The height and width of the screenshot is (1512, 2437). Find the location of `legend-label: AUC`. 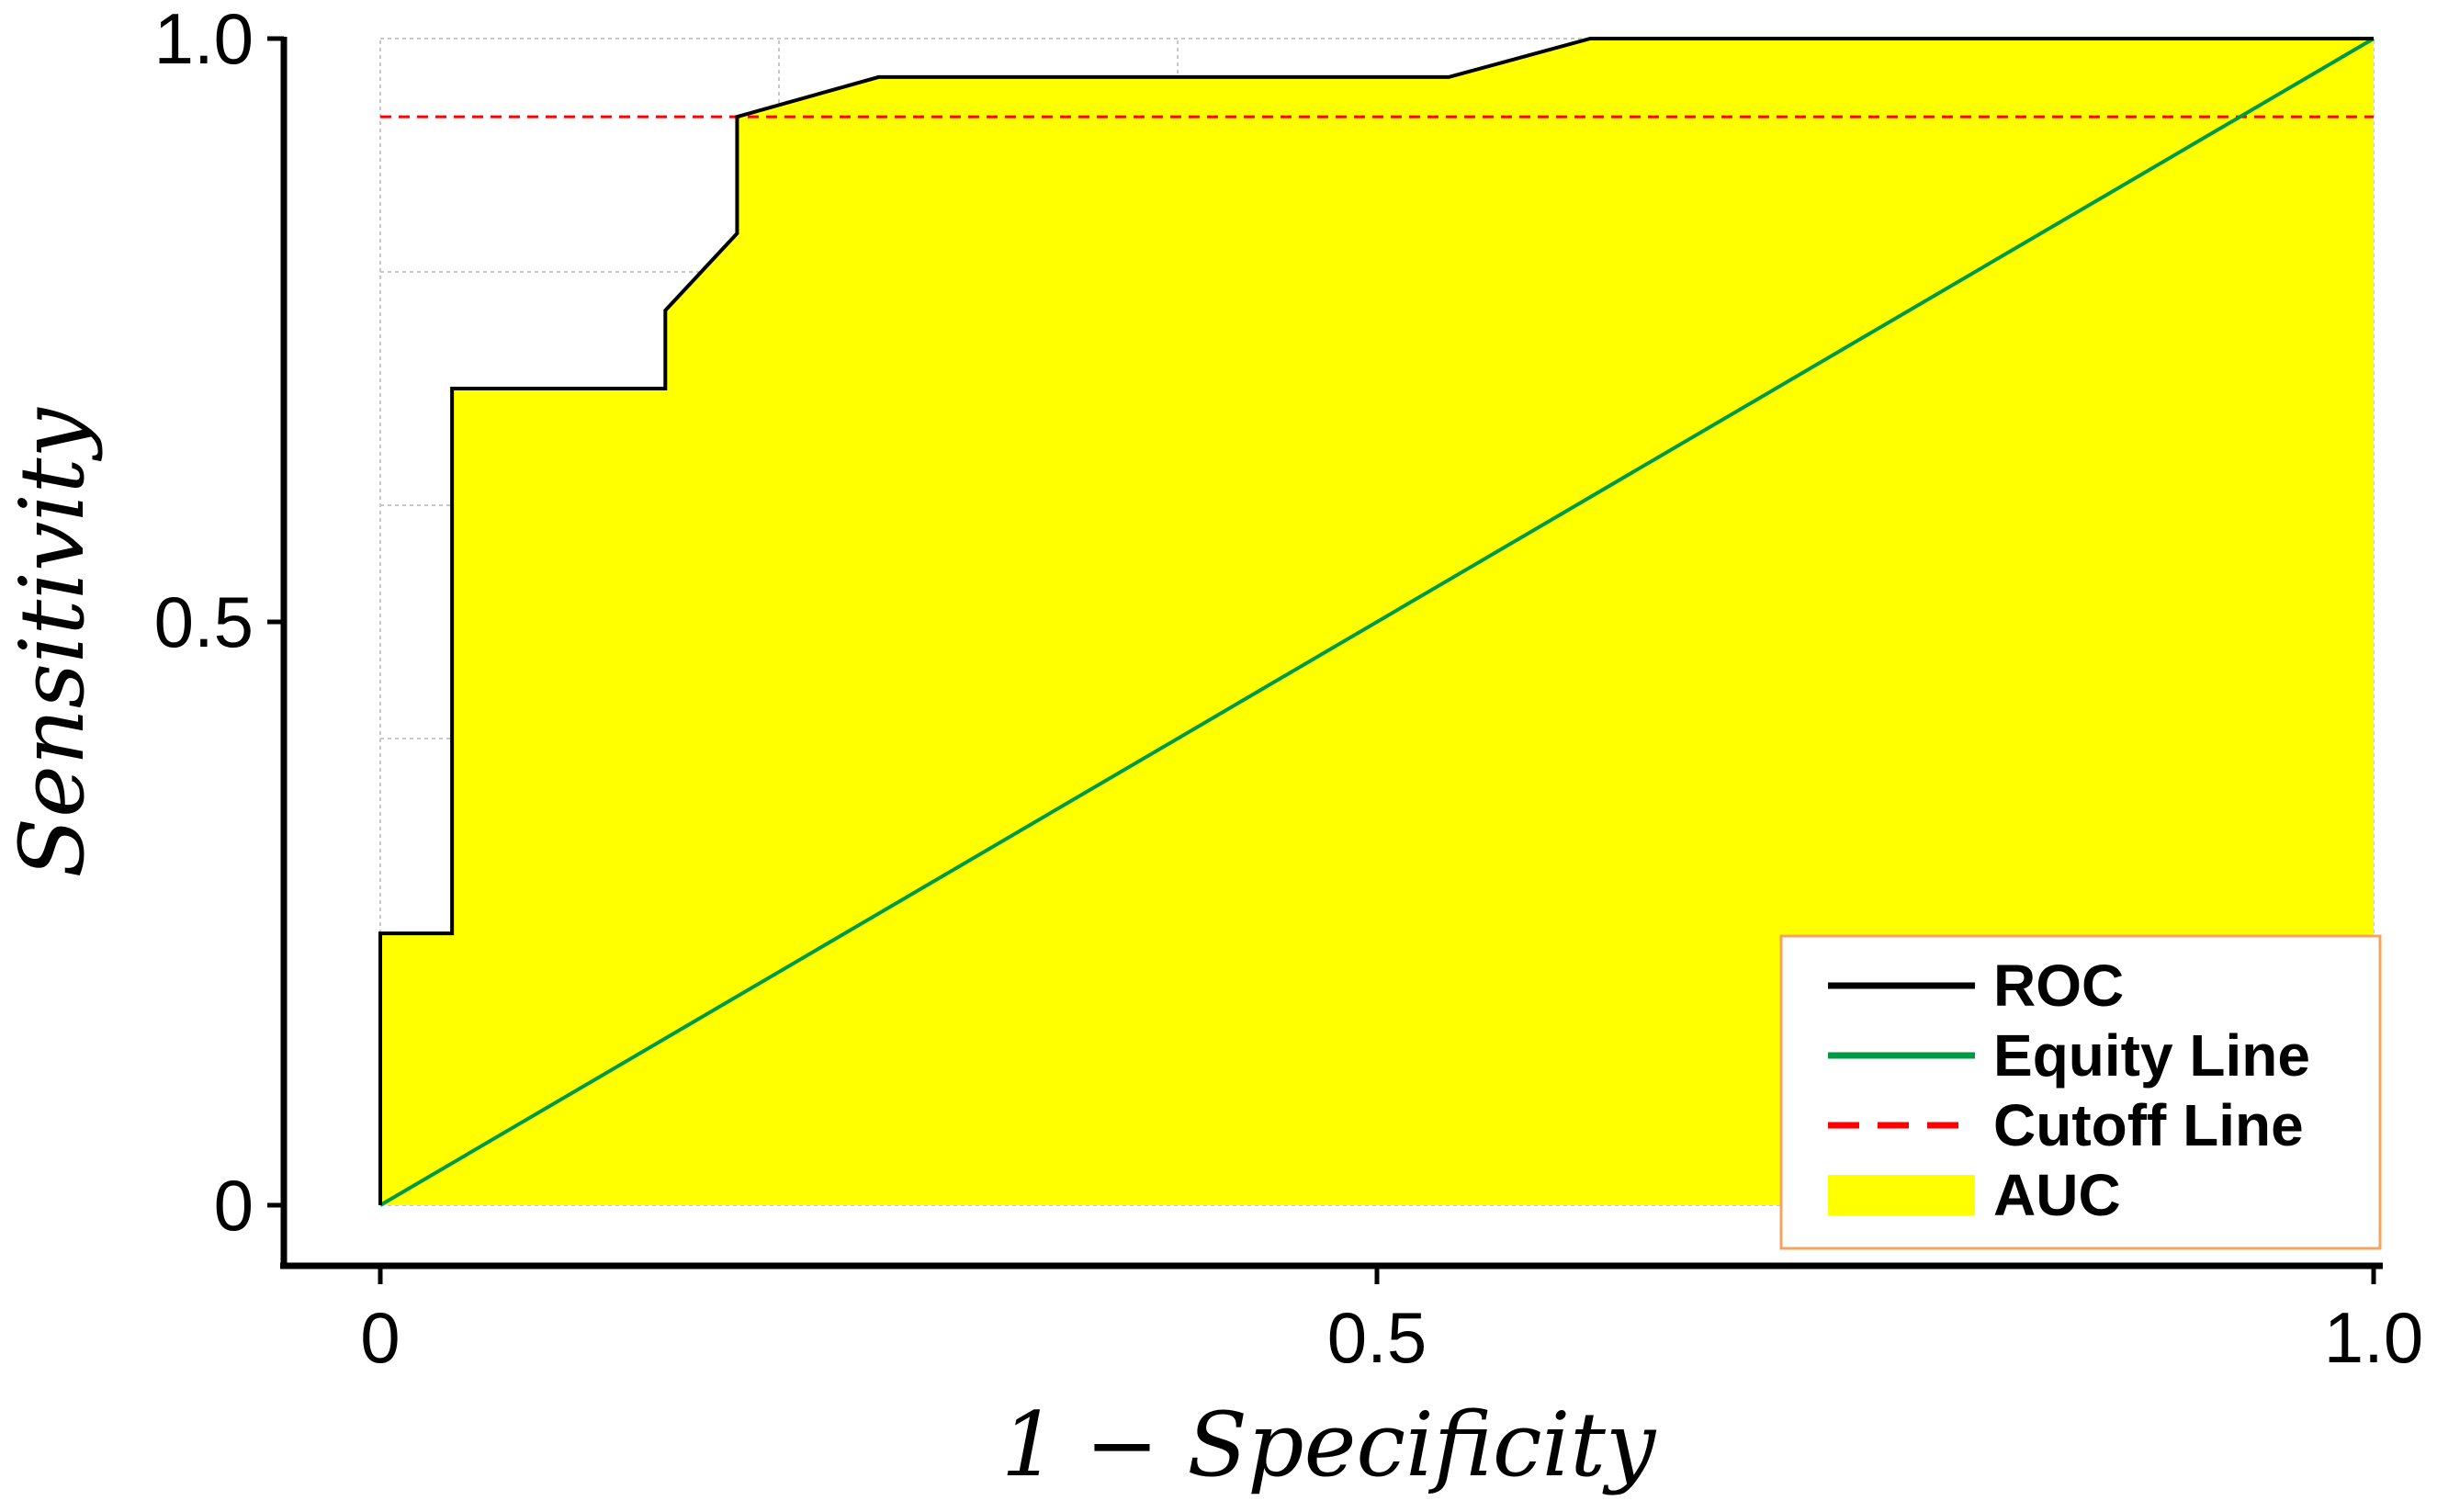

legend-label: AUC is located at coordinates (2057, 1195).